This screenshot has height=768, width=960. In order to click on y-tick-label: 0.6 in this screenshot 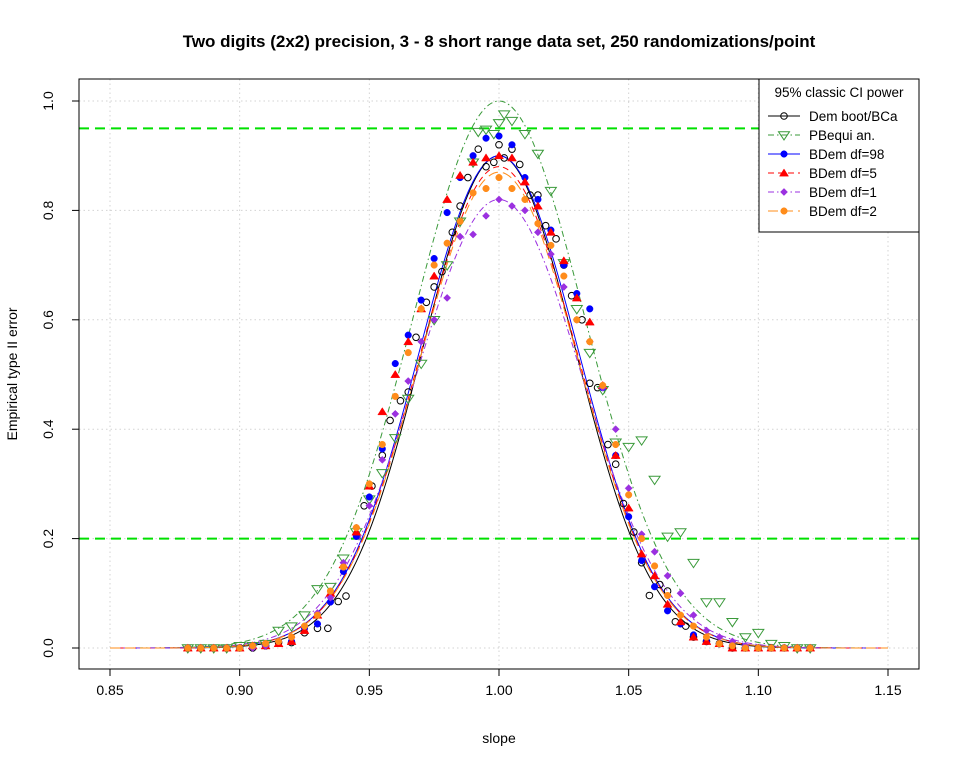, I will do `click(48, 320)`.